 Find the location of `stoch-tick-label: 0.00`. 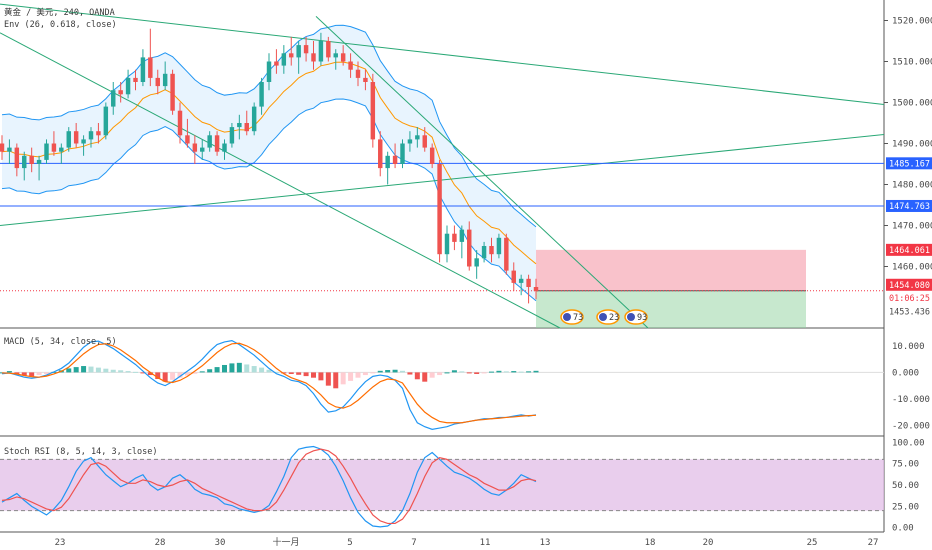

stoch-tick-label: 0.00 is located at coordinates (903, 529).